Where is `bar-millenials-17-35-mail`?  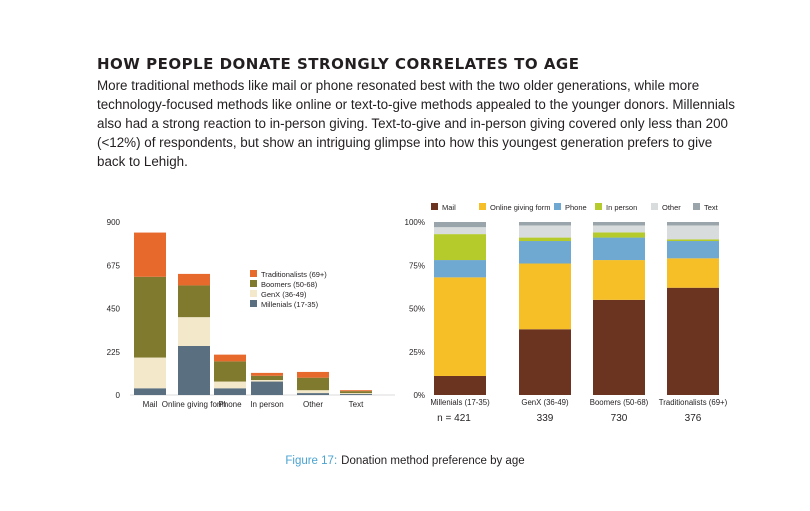 bar-millenials-17-35-mail is located at coordinates (460, 385).